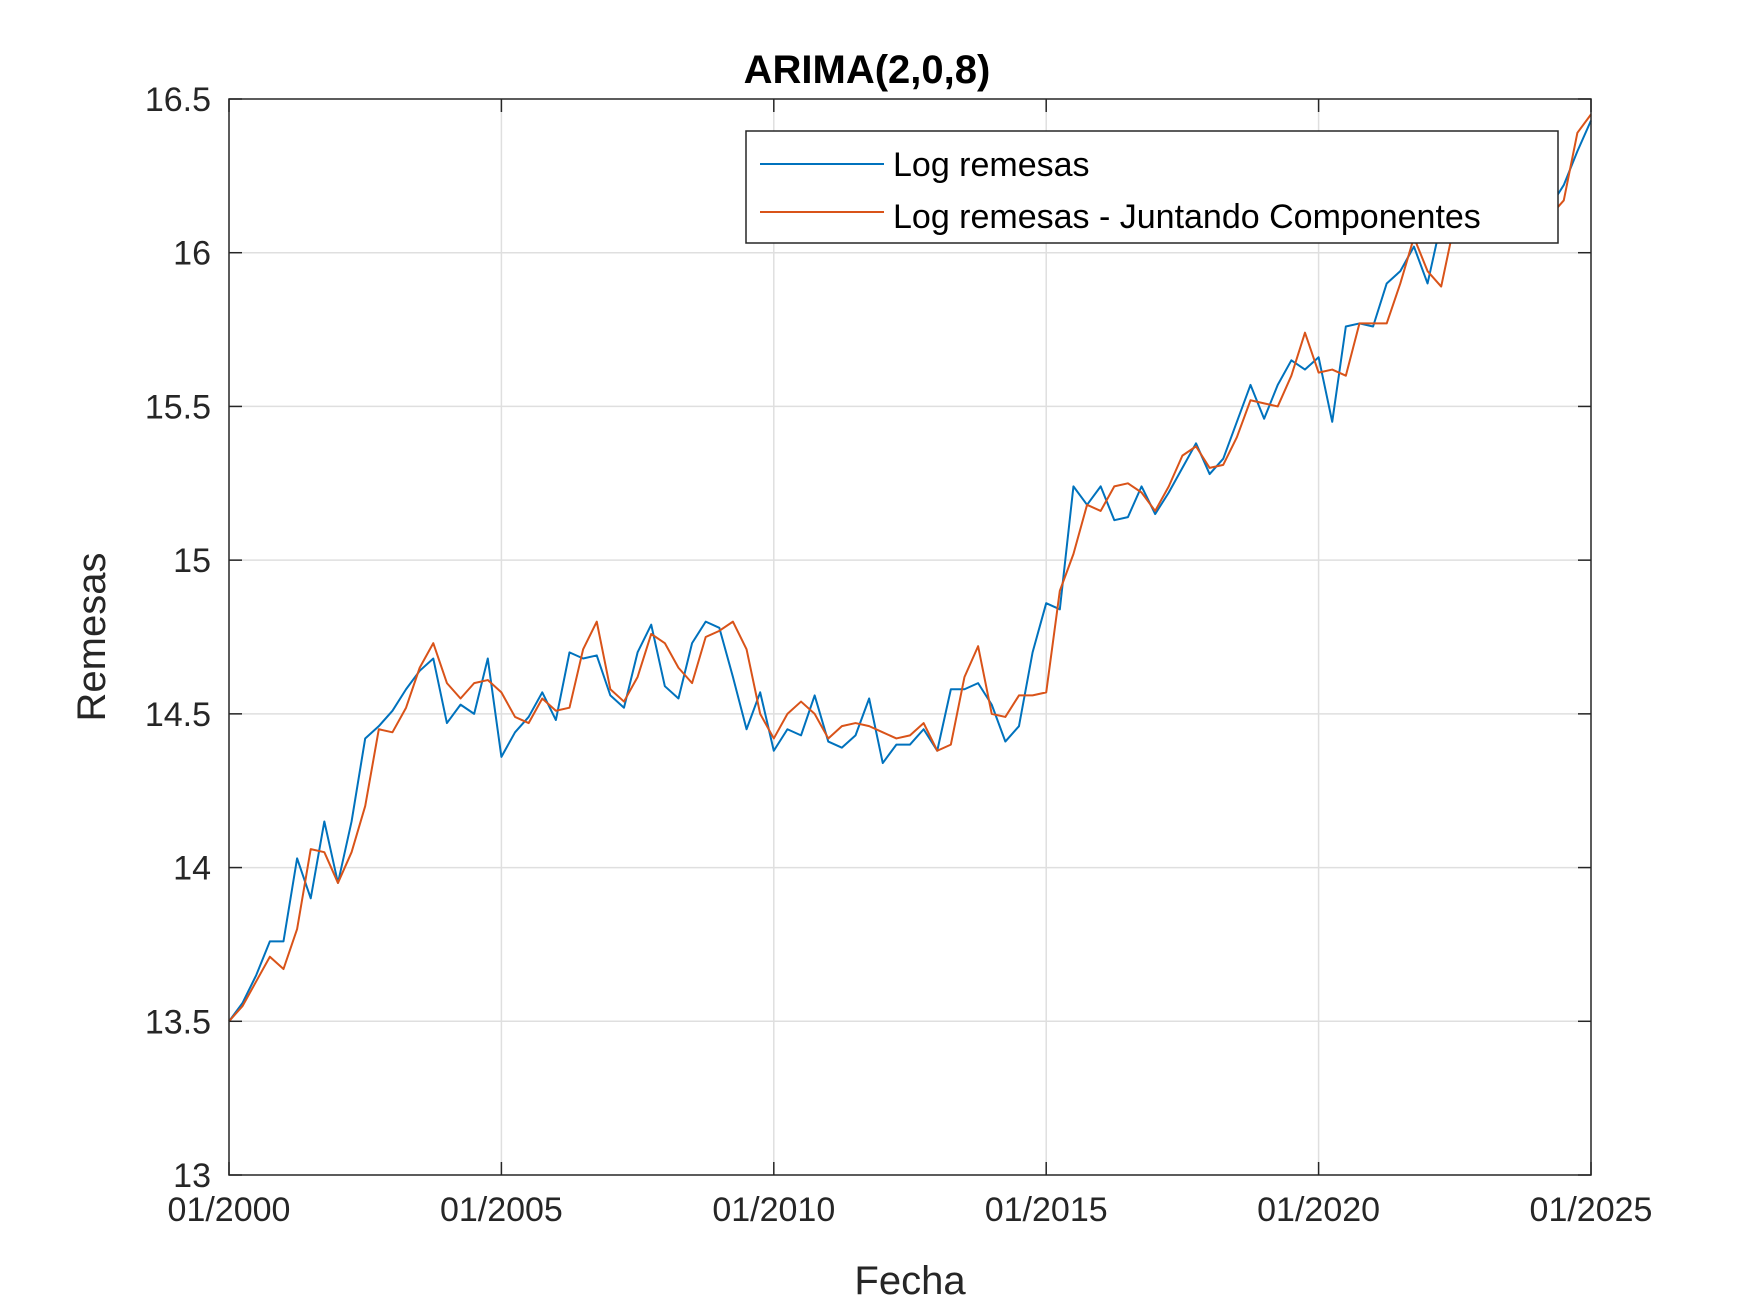  What do you see at coordinates (1318, 1210) in the screenshot?
I see `x-tick-label: 01/2020` at bounding box center [1318, 1210].